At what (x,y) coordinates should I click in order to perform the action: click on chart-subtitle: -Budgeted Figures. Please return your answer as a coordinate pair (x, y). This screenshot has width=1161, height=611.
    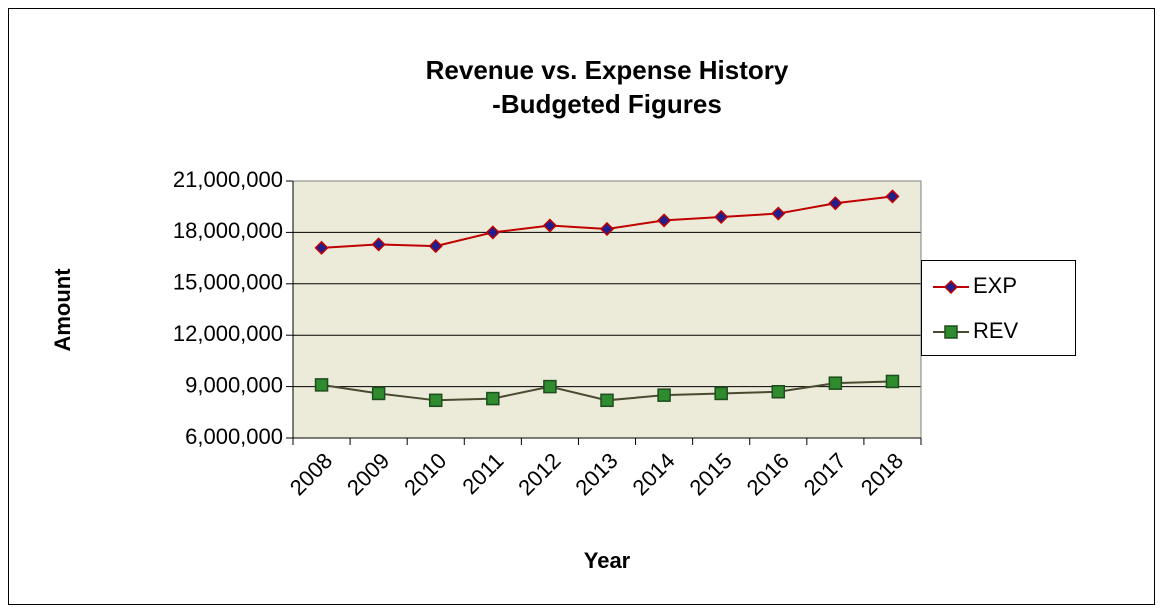
    Looking at the image, I should click on (607, 104).